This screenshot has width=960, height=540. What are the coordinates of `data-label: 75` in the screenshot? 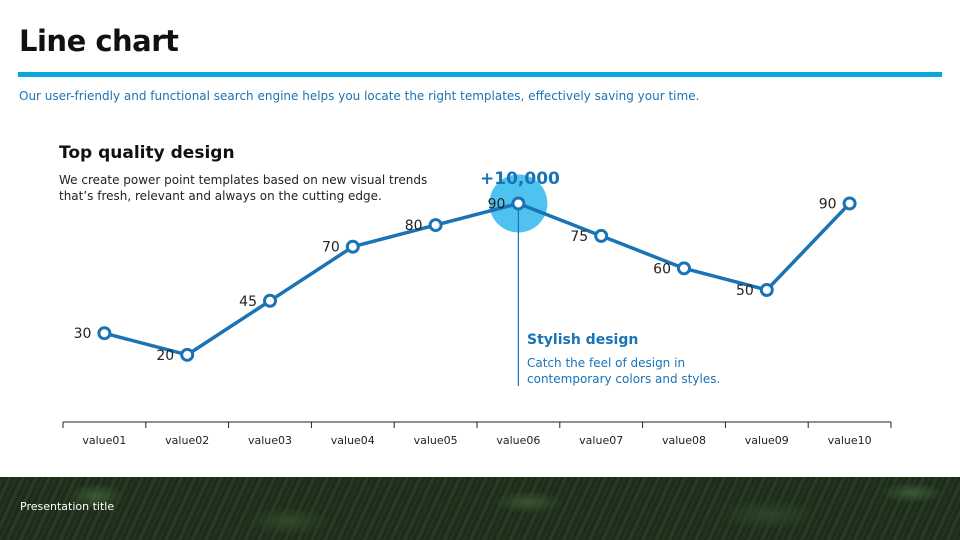 It's located at (579, 237).